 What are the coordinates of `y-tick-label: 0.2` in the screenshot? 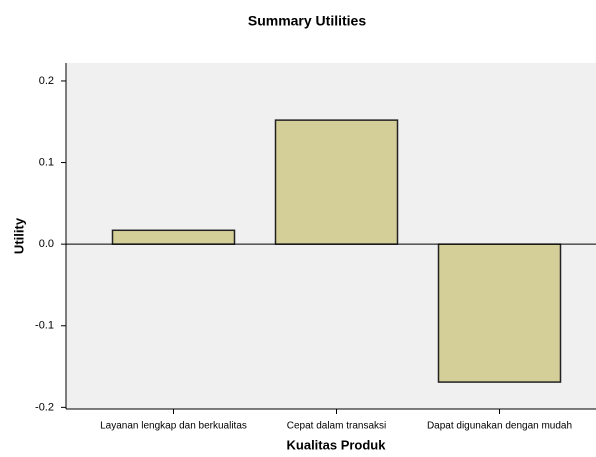 It's located at (46, 81).